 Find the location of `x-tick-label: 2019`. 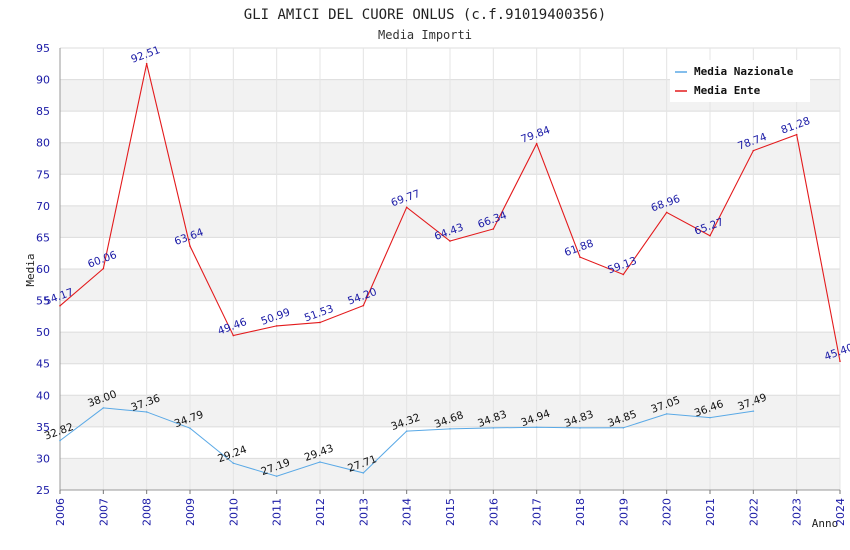

x-tick-label: 2019 is located at coordinates (623, 512).